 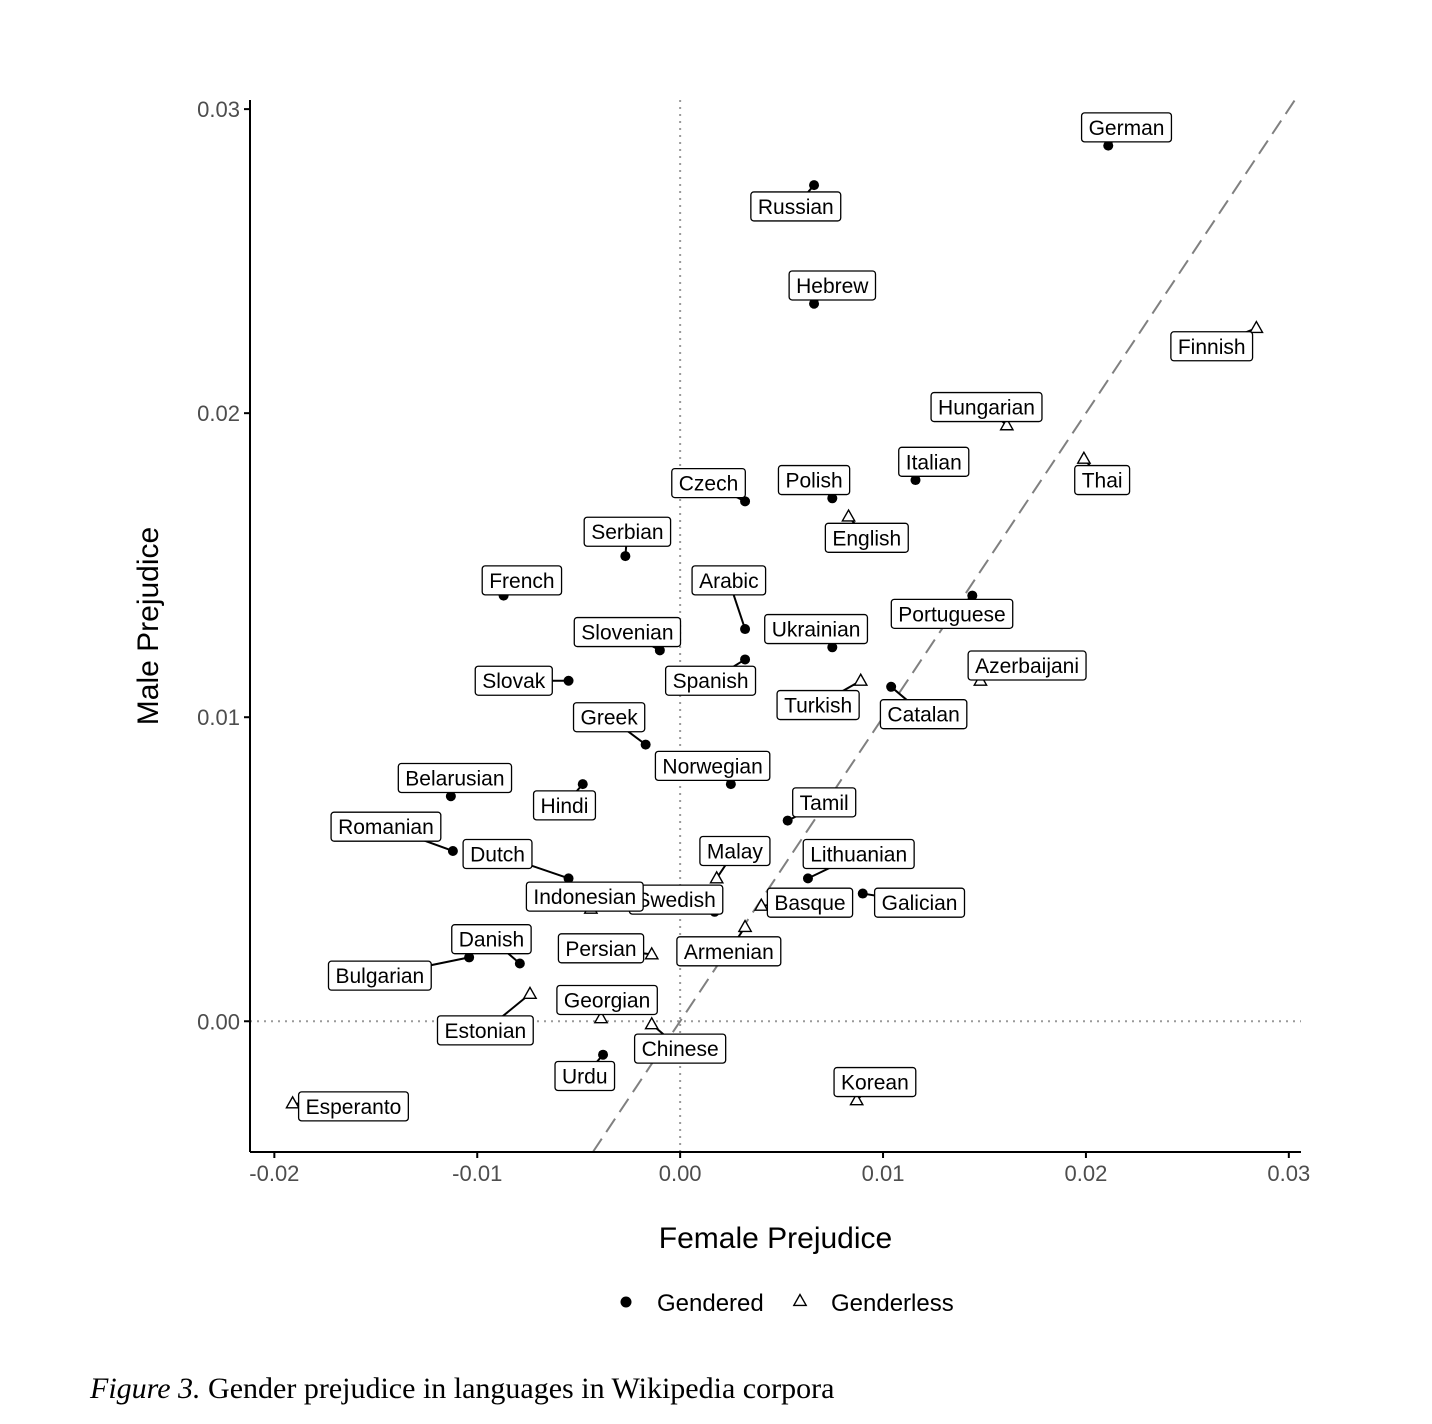 I want to click on label-portuguese: Portuguese, so click(x=952, y=613).